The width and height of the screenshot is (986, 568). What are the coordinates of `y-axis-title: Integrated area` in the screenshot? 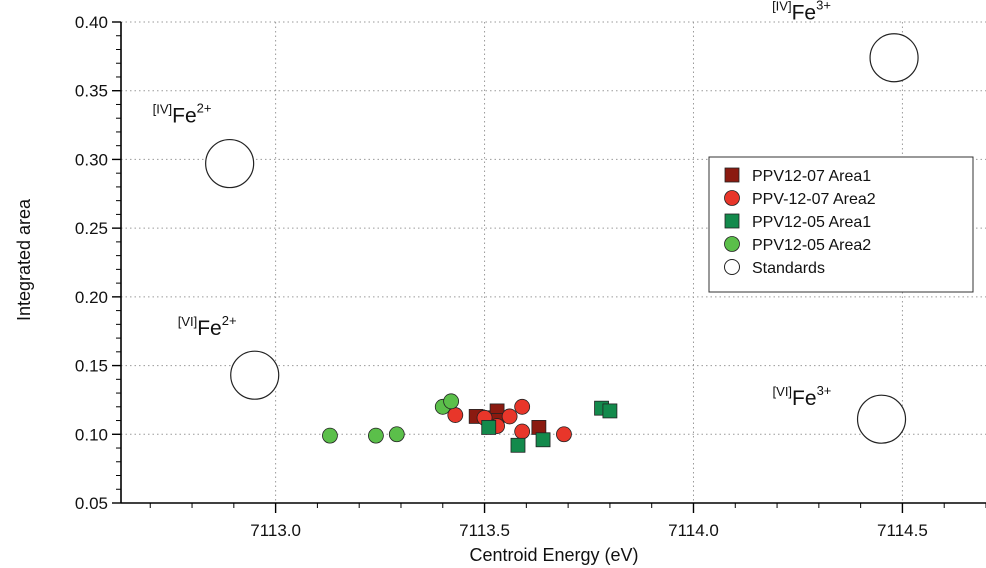 It's located at (24, 259).